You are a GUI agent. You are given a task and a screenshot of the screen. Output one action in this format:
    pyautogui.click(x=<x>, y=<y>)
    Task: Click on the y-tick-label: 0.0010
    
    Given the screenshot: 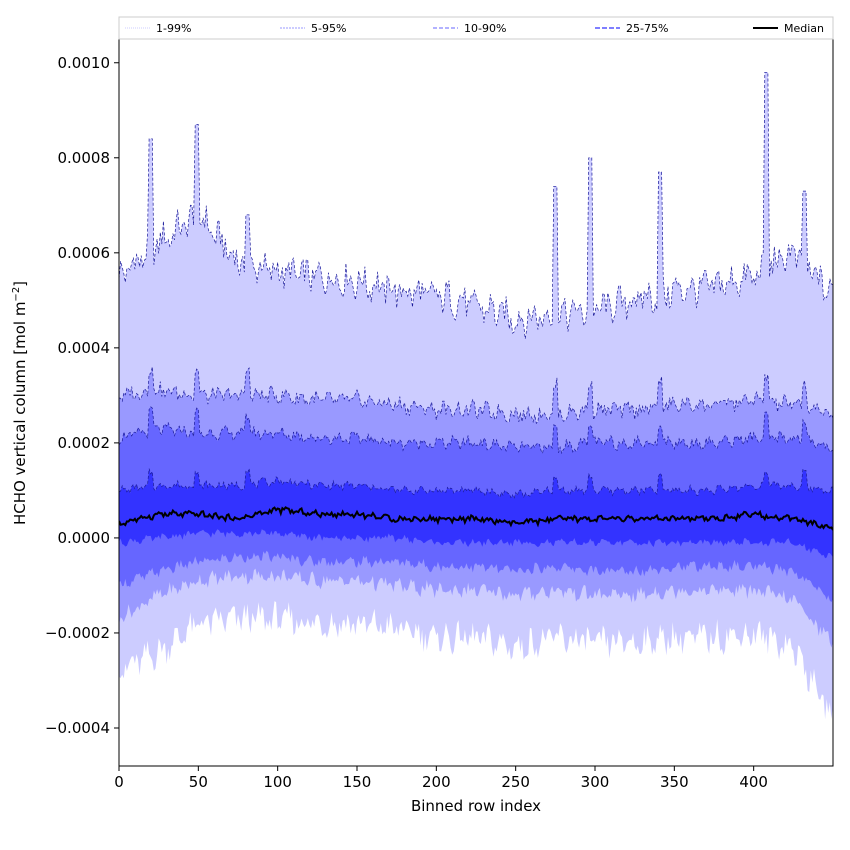 What is the action you would take?
    pyautogui.click(x=84, y=63)
    